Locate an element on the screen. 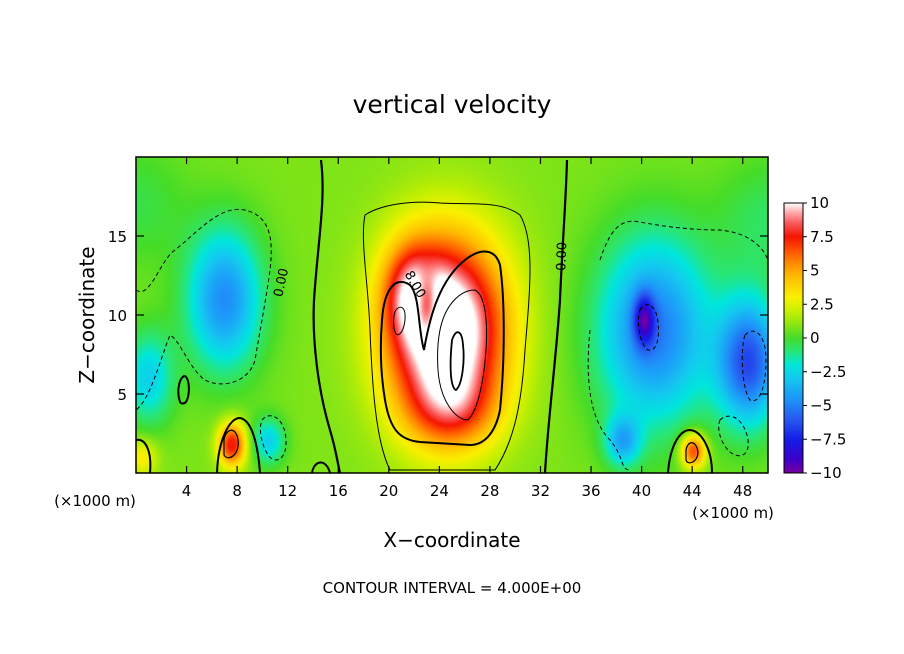 The image size is (904, 654). y-axis-label: Z−coordinate is located at coordinates (87, 314).